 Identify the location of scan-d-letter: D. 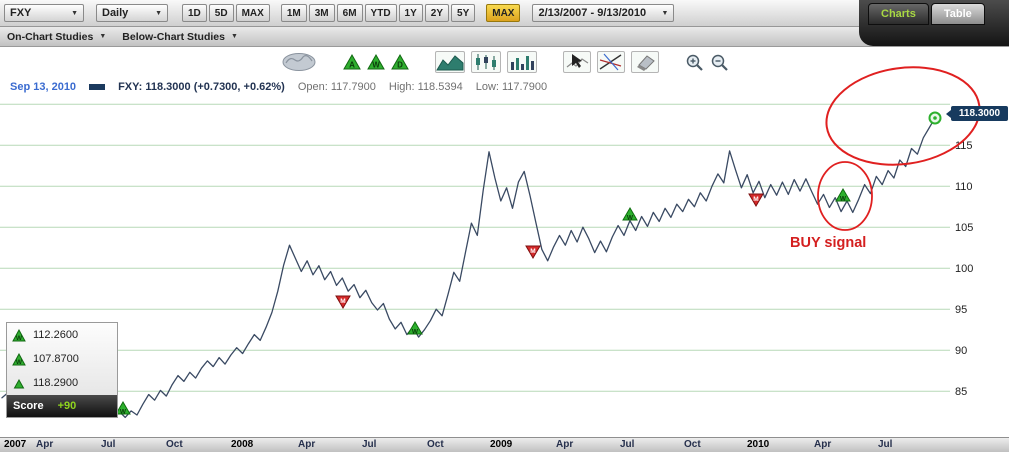
(400, 65).